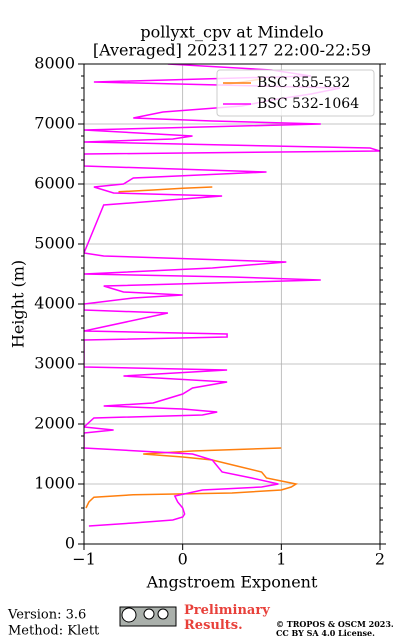 The width and height of the screenshot is (400, 640). What do you see at coordinates (54, 303) in the screenshot?
I see `y-tick-label: 4000` at bounding box center [54, 303].